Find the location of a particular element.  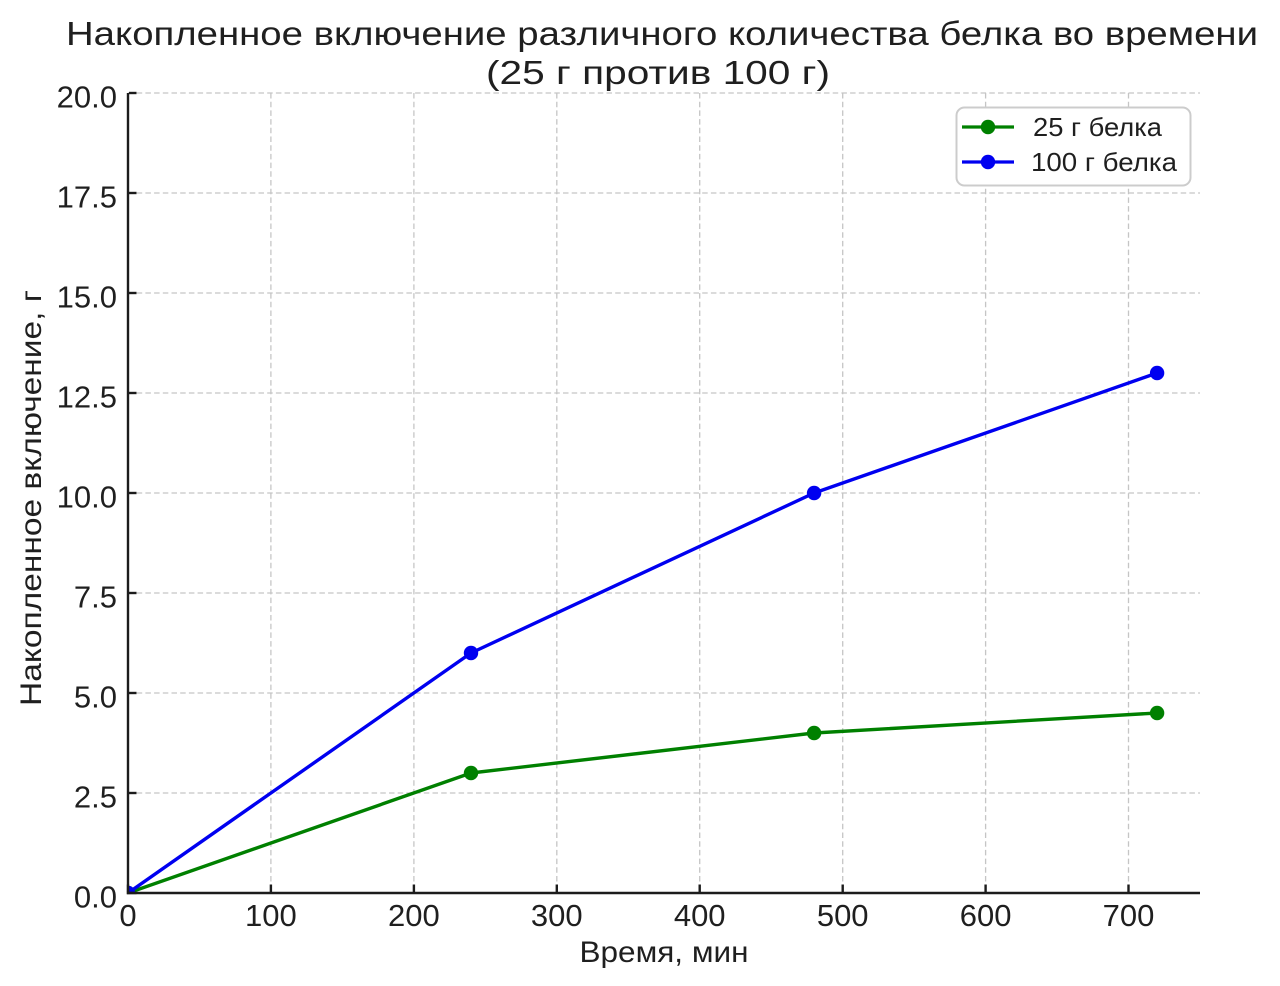

svg-text: 15.0 is located at coordinates (87, 297).